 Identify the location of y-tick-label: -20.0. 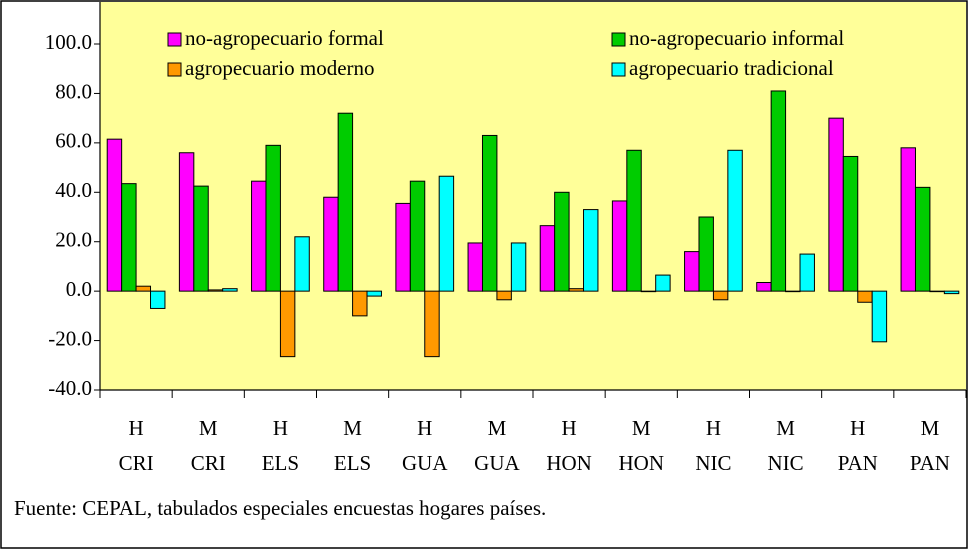
(70, 338).